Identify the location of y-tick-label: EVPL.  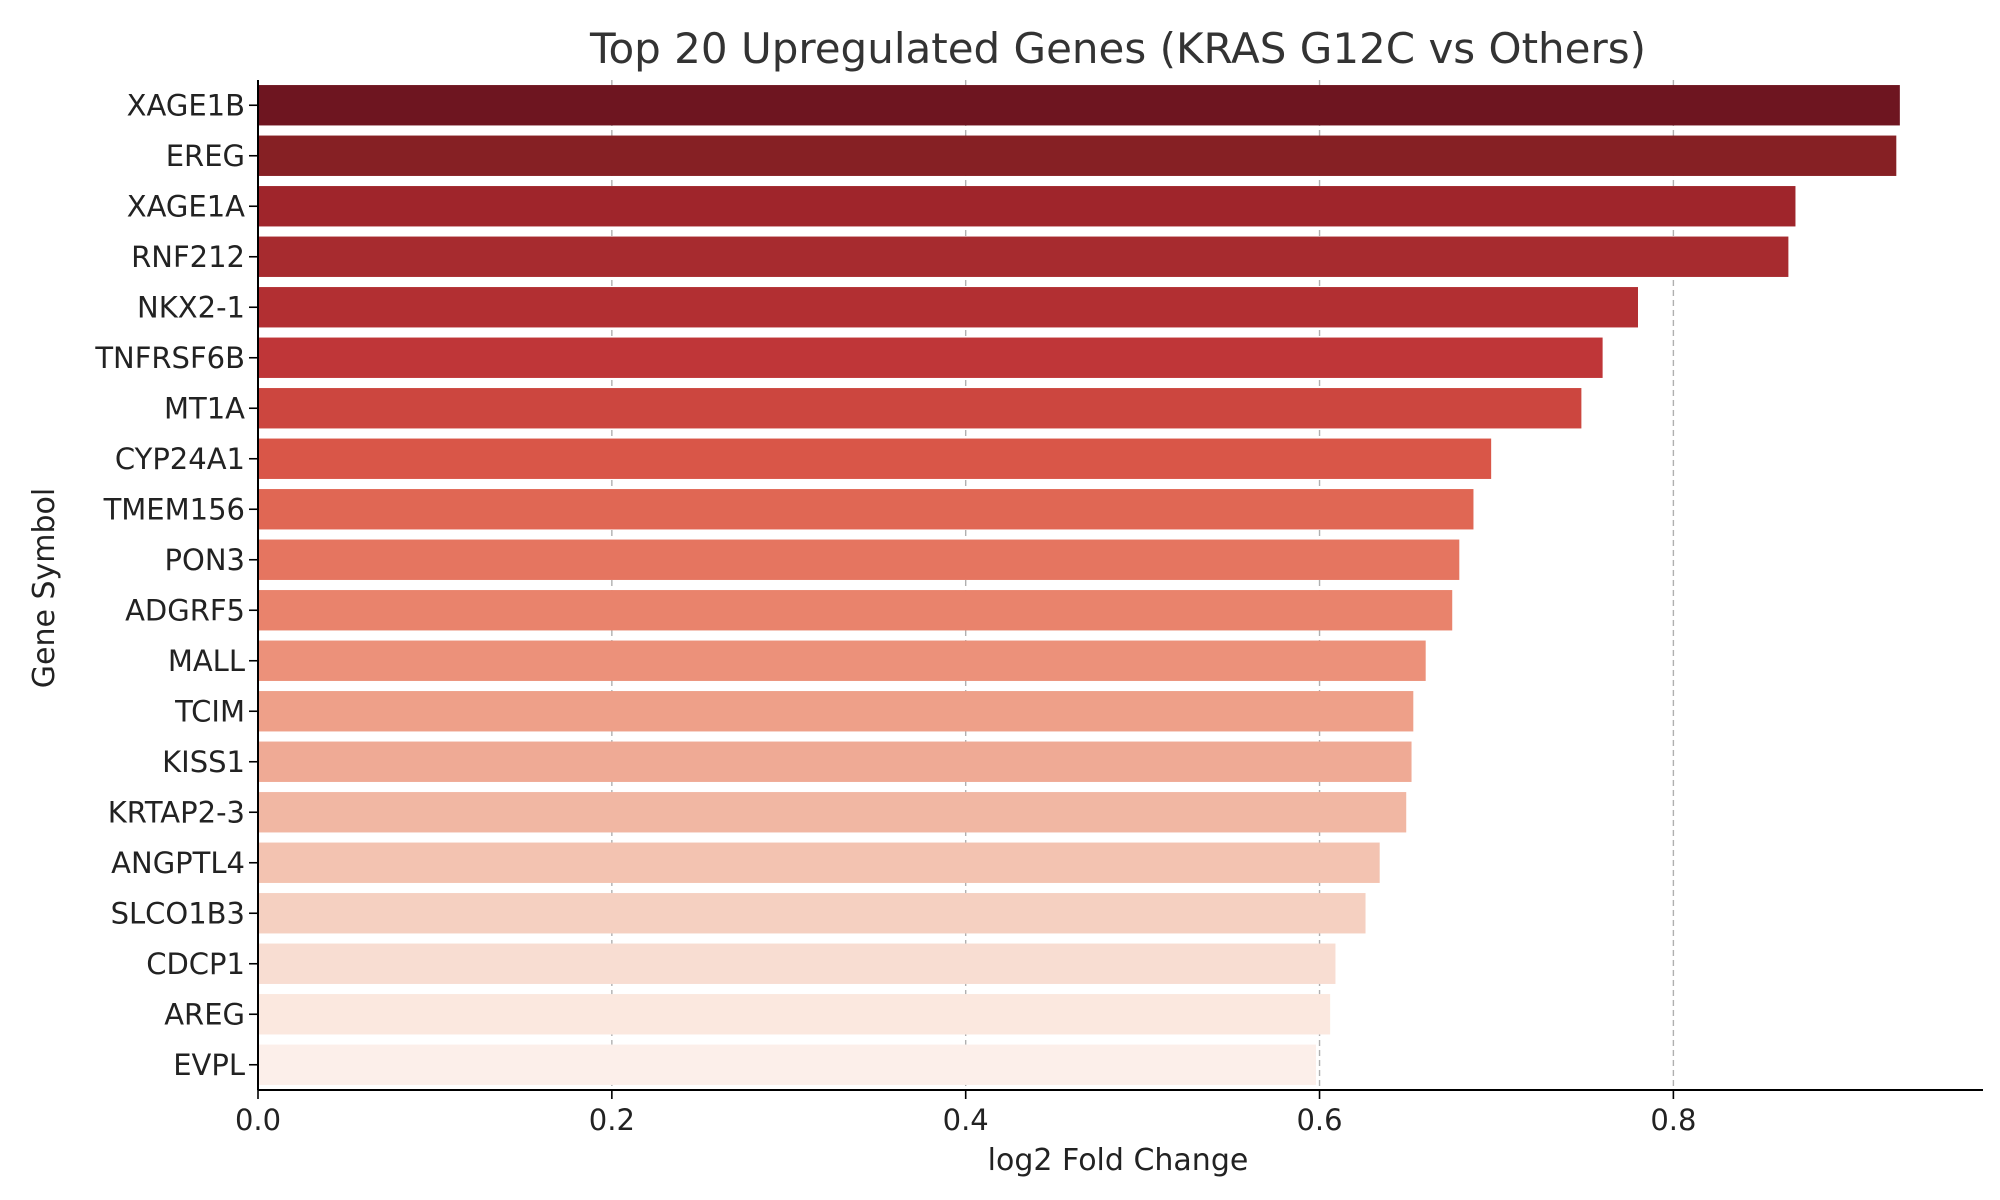
(209, 1065).